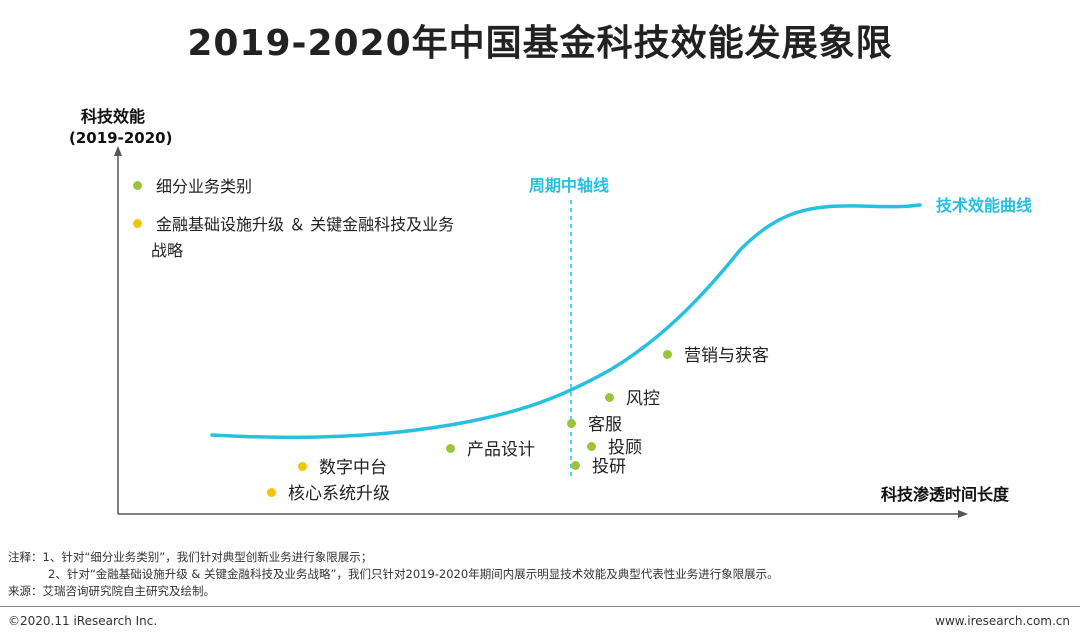 Image resolution: width=1080 pixels, height=643 pixels. Describe the element at coordinates (342, 465) in the screenshot. I see `point-digital-middle-office: 数字中台` at that location.